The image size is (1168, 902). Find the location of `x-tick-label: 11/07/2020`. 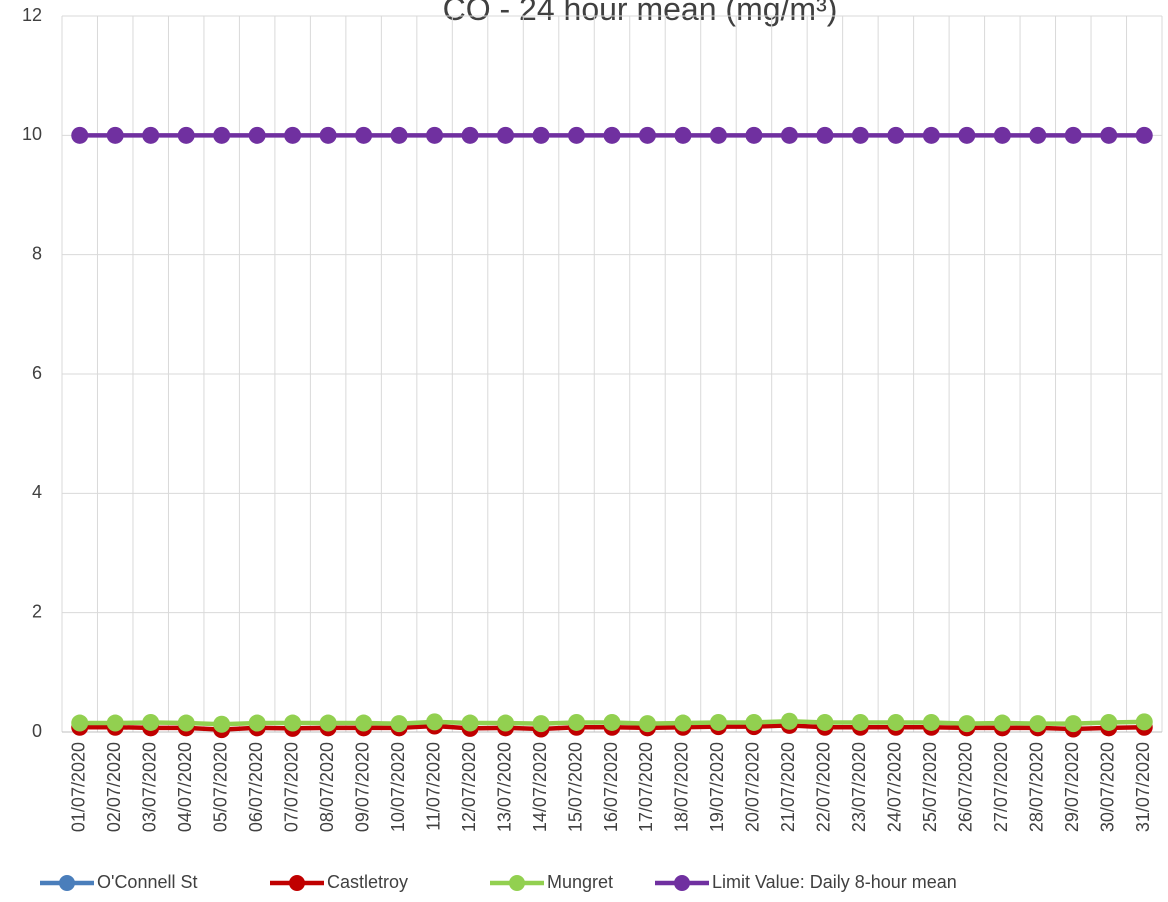

x-tick-label: 11/07/2020 is located at coordinates (433, 786).